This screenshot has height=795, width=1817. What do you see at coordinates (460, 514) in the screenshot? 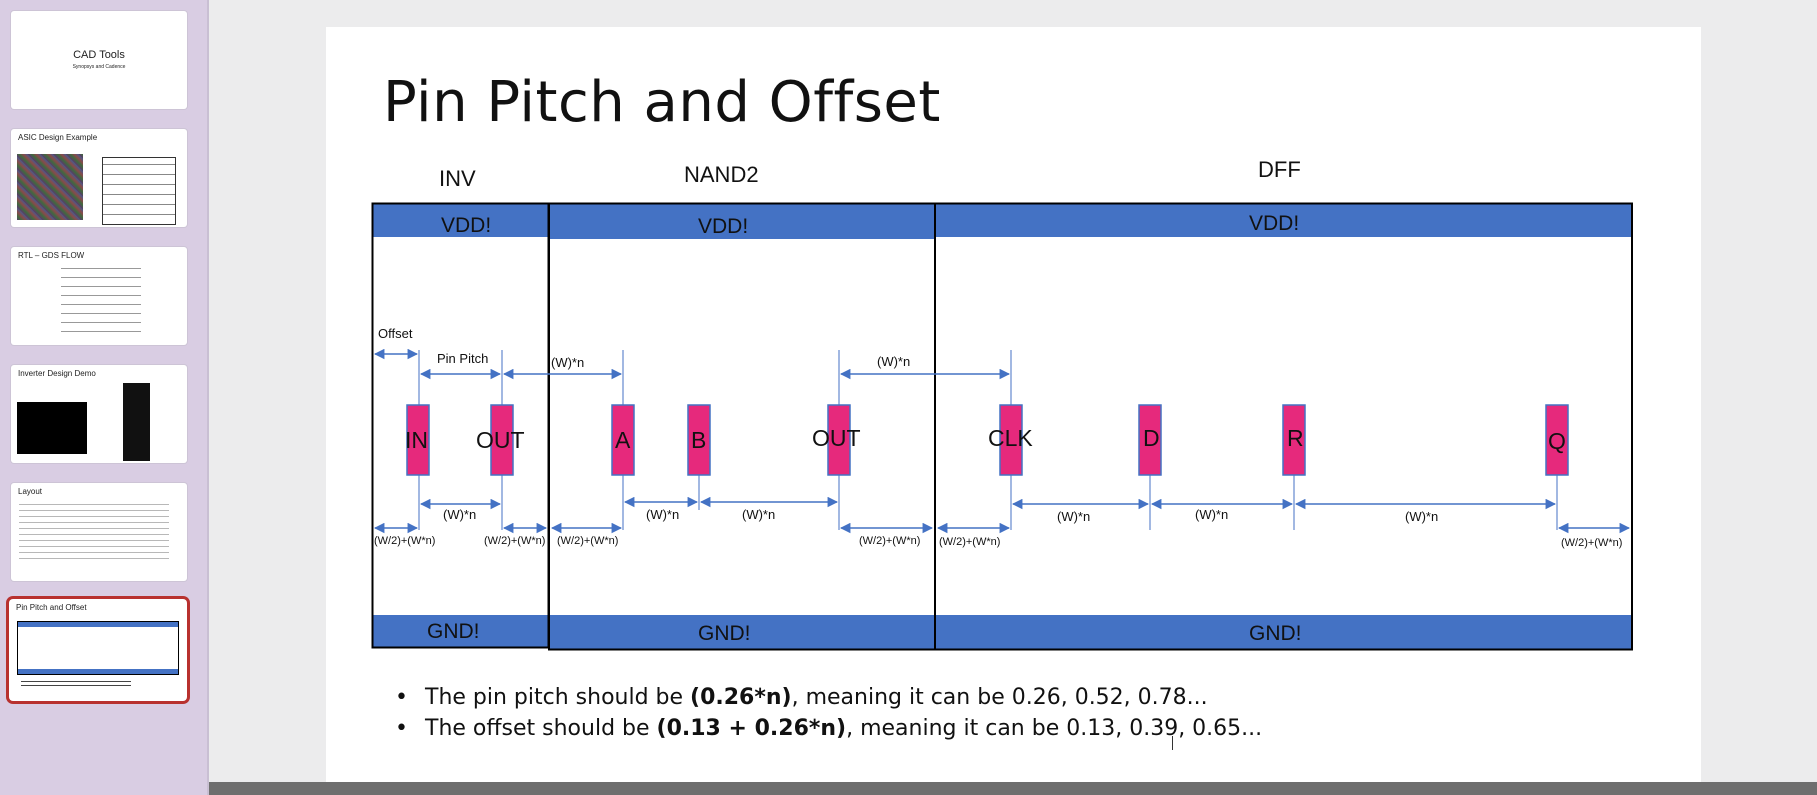
I see `wn-label-3: (W)*n` at bounding box center [460, 514].